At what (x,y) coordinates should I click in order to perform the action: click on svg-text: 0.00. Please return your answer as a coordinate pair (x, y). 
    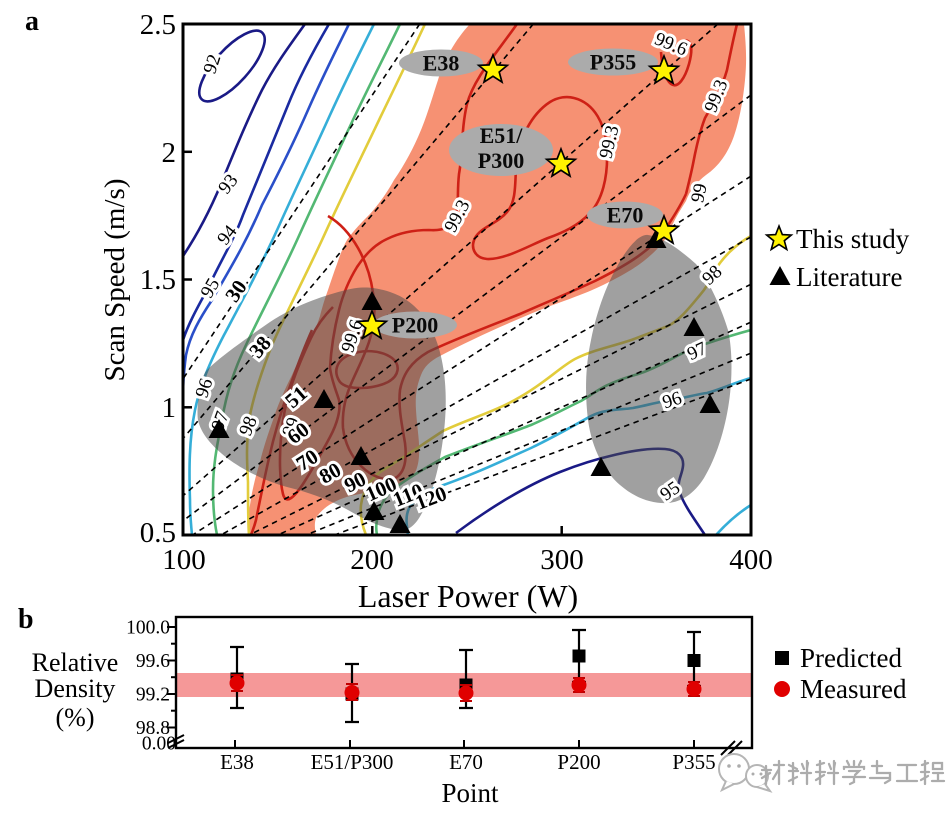
    Looking at the image, I should click on (159, 744).